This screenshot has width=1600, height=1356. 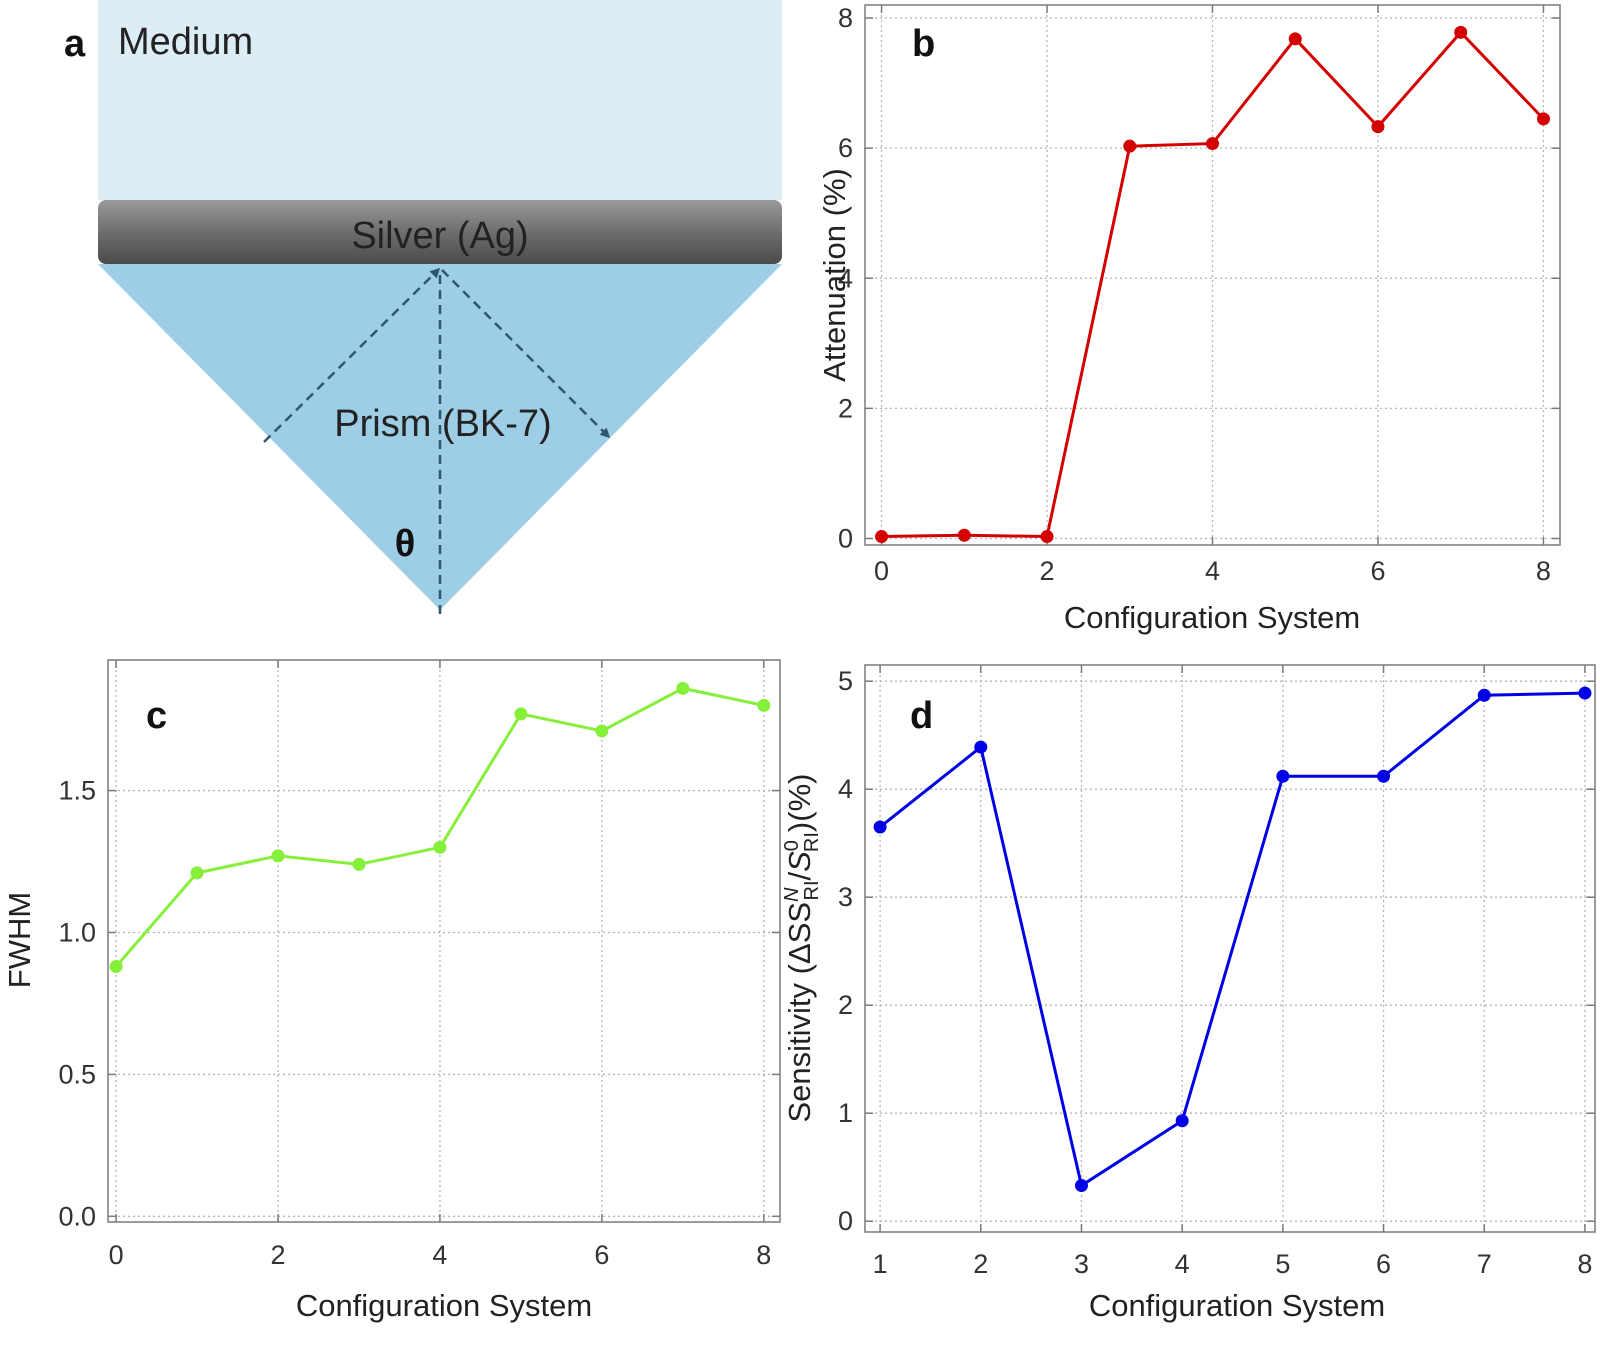 I want to click on silver-label: Silver (Ag), so click(x=439, y=236).